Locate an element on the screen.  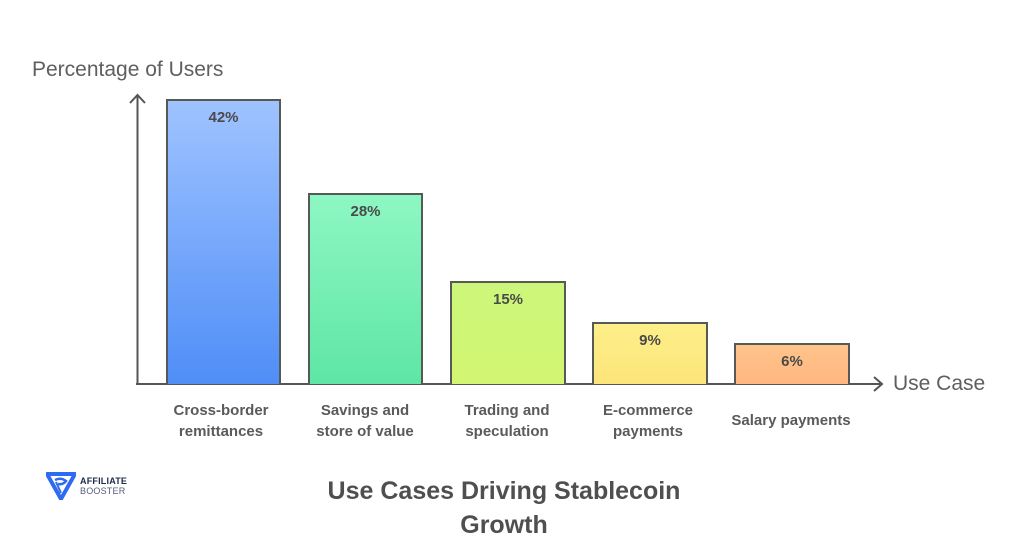
x-axis-title: Use Case is located at coordinates (939, 383).